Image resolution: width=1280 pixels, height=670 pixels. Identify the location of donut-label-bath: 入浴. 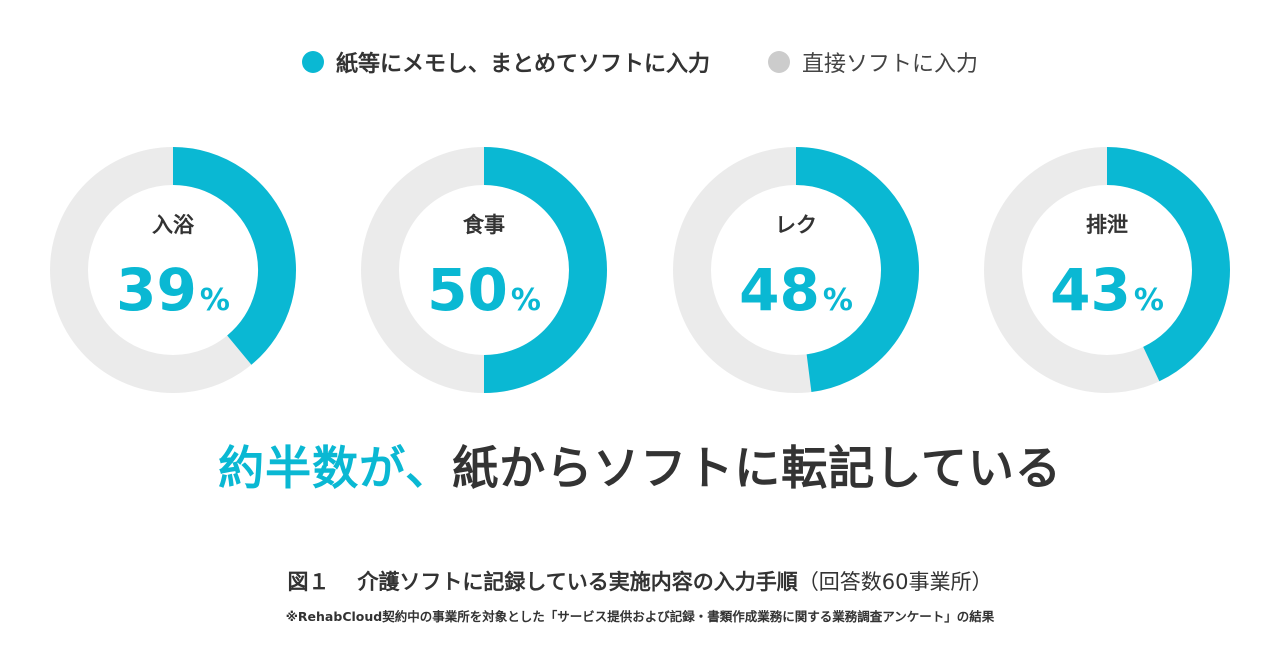
(173, 225).